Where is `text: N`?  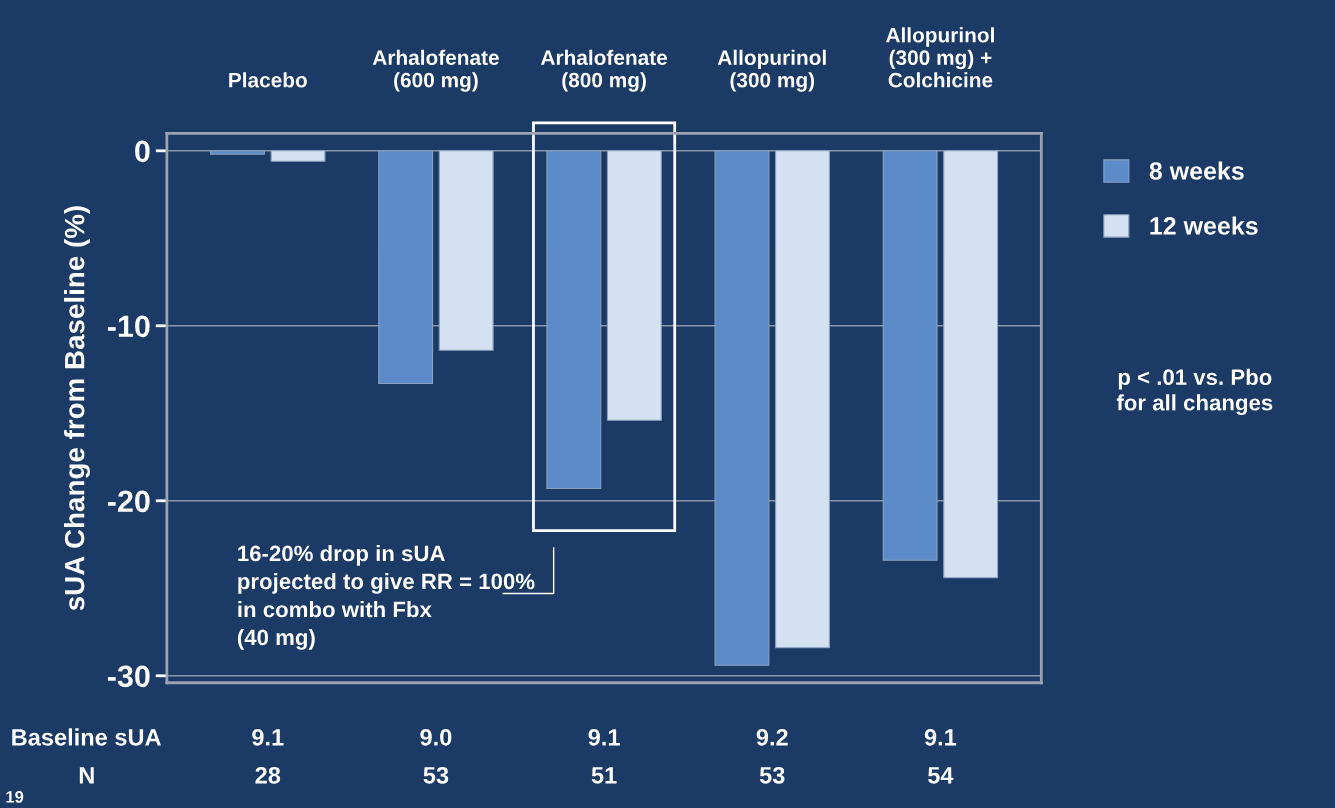 text: N is located at coordinates (86, 775).